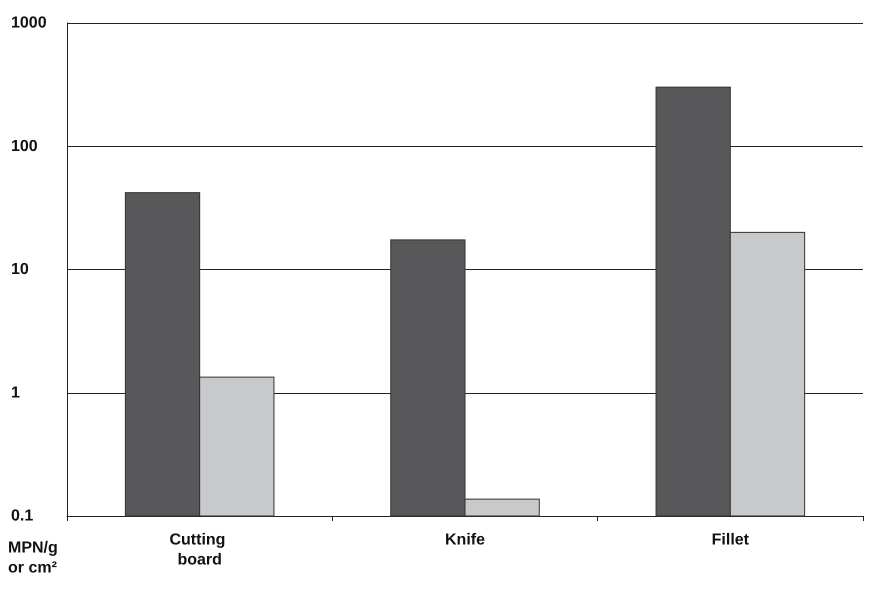  I want to click on y-tick-label: 0.1, so click(22, 516).